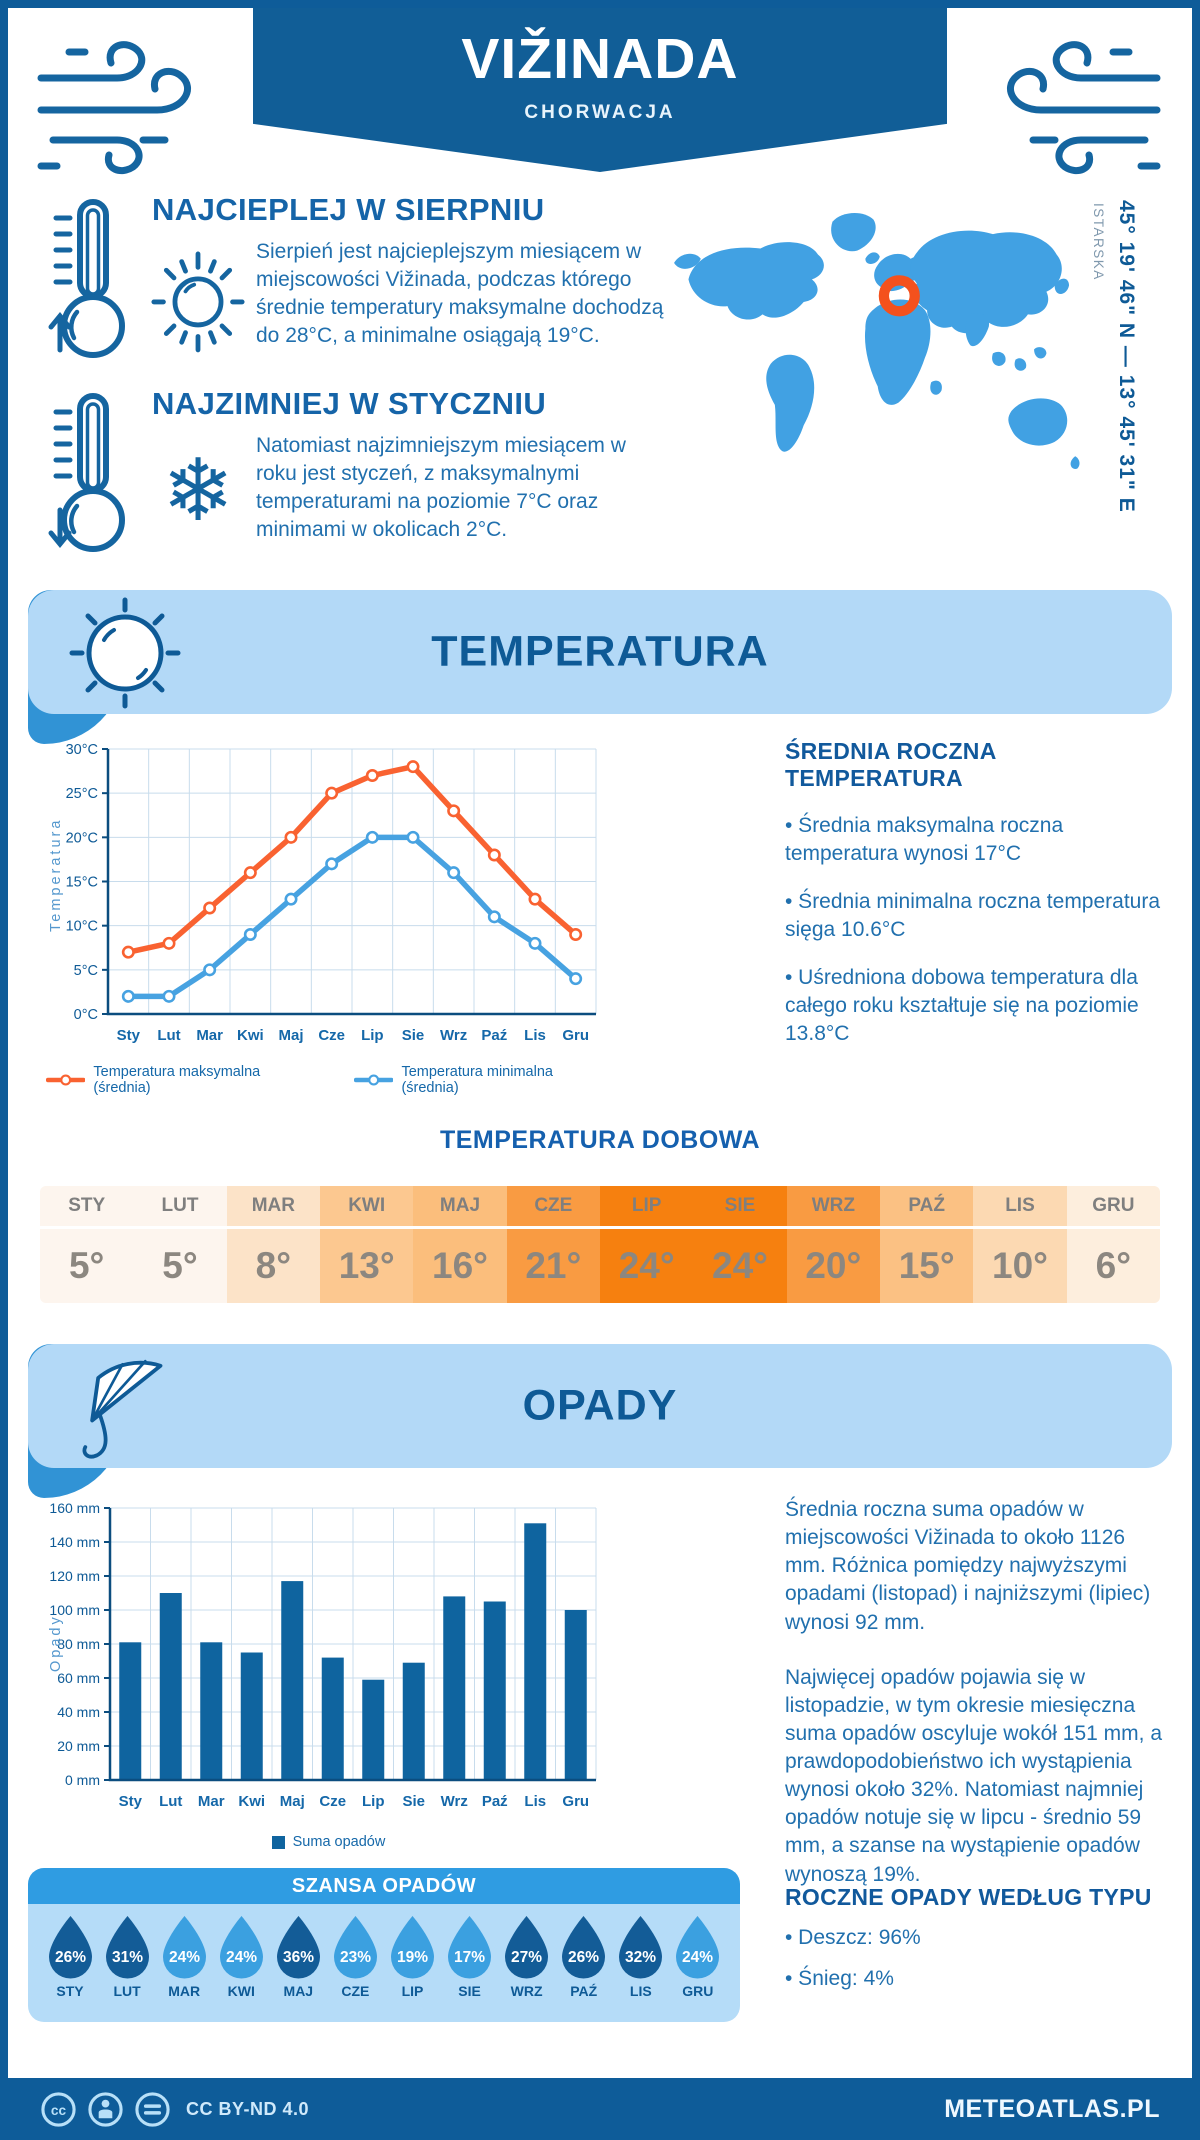  Describe the element at coordinates (927, 1207) in the screenshot. I see `daily-temp-month: PAŹ` at that location.